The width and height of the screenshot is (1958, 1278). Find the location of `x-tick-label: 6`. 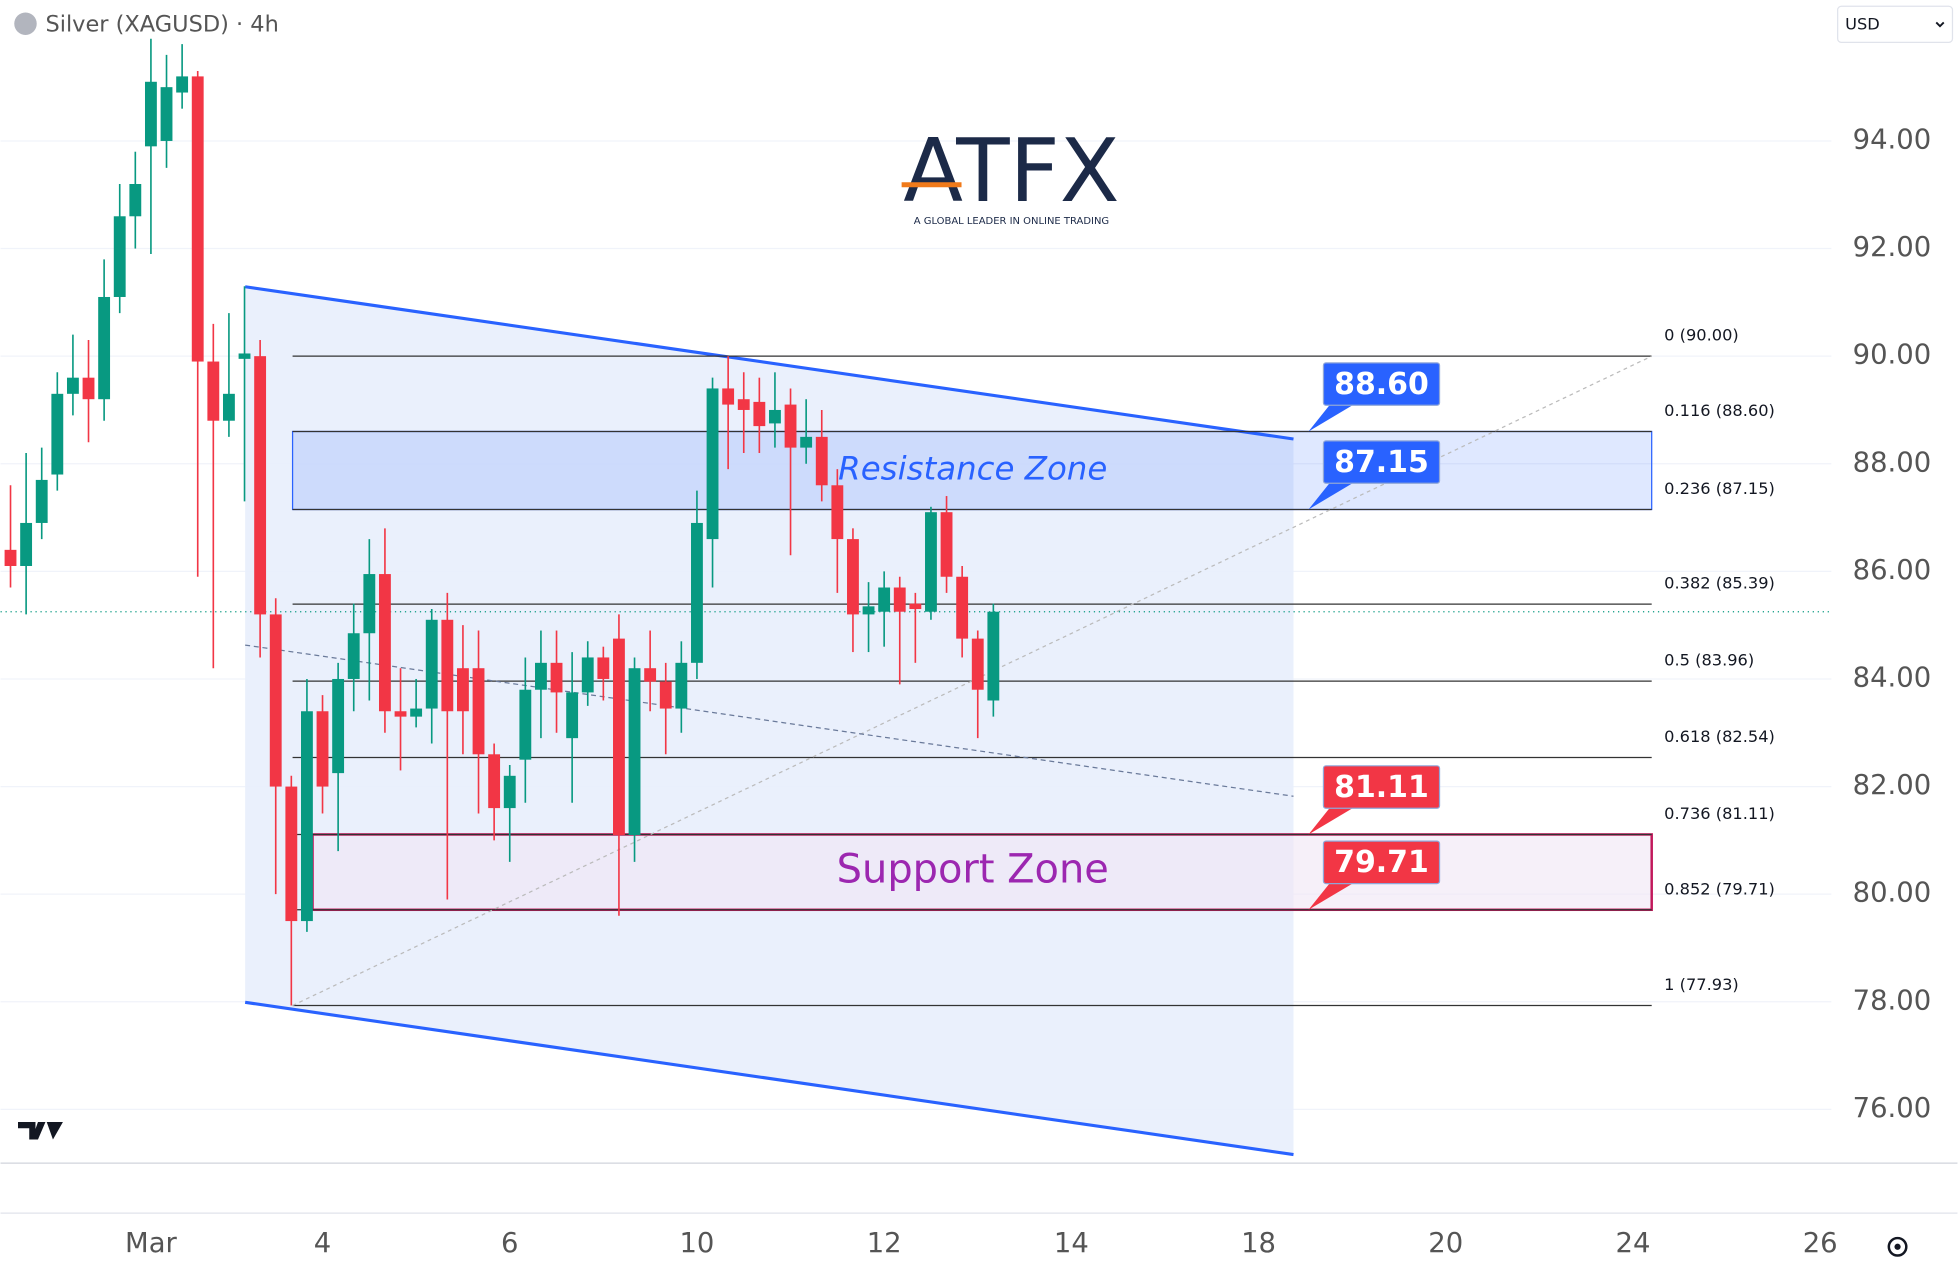

x-tick-label: 6 is located at coordinates (509, 1243).